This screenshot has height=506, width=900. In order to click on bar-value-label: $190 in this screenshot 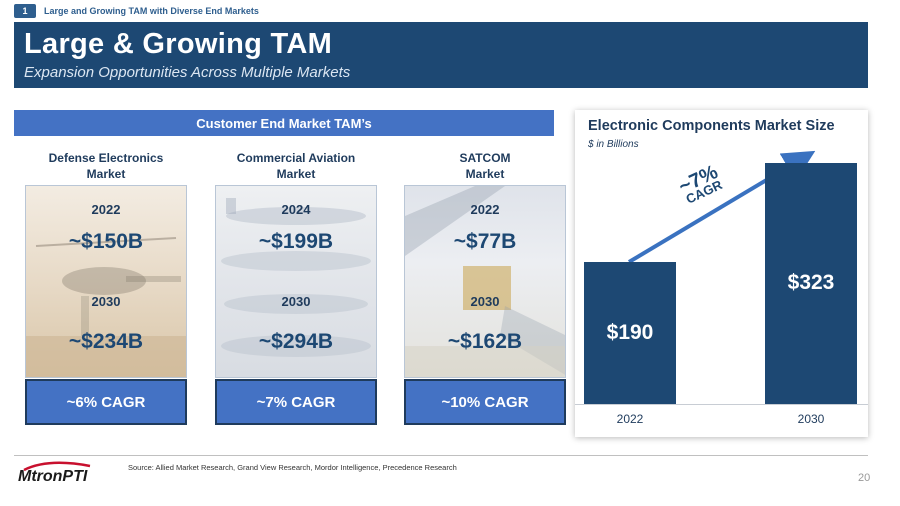, I will do `click(630, 333)`.